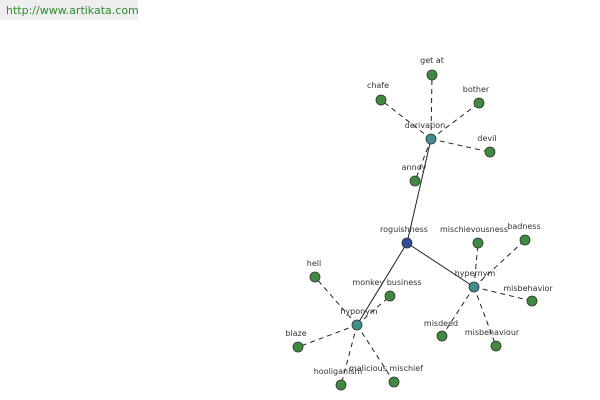 The image size is (600, 400). What do you see at coordinates (359, 311) in the screenshot?
I see `node-label: hyponym` at bounding box center [359, 311].